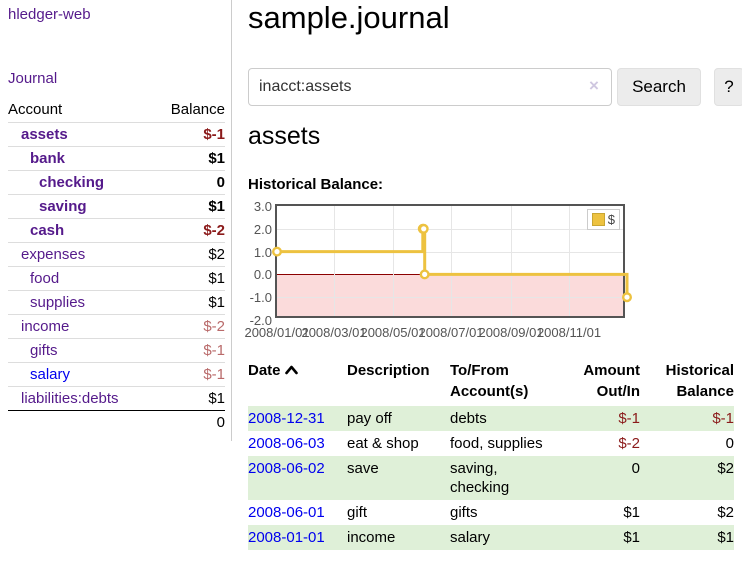 The image size is (742, 582). What do you see at coordinates (116, 182) in the screenshot?
I see `account-row: checking 0` at bounding box center [116, 182].